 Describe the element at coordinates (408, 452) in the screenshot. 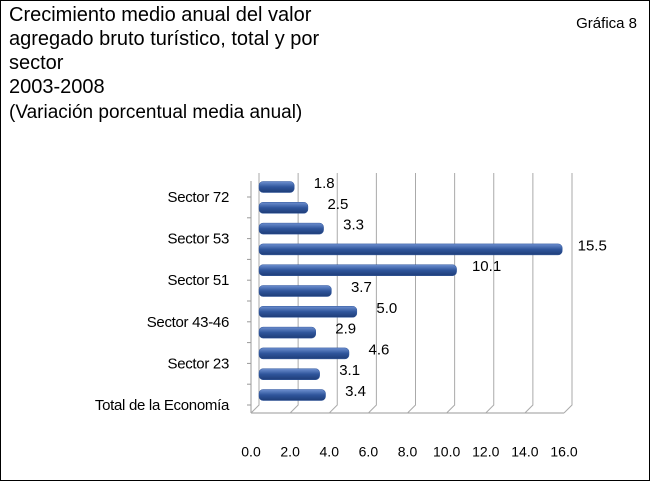

I see `x-tick-label: 8.0` at that location.